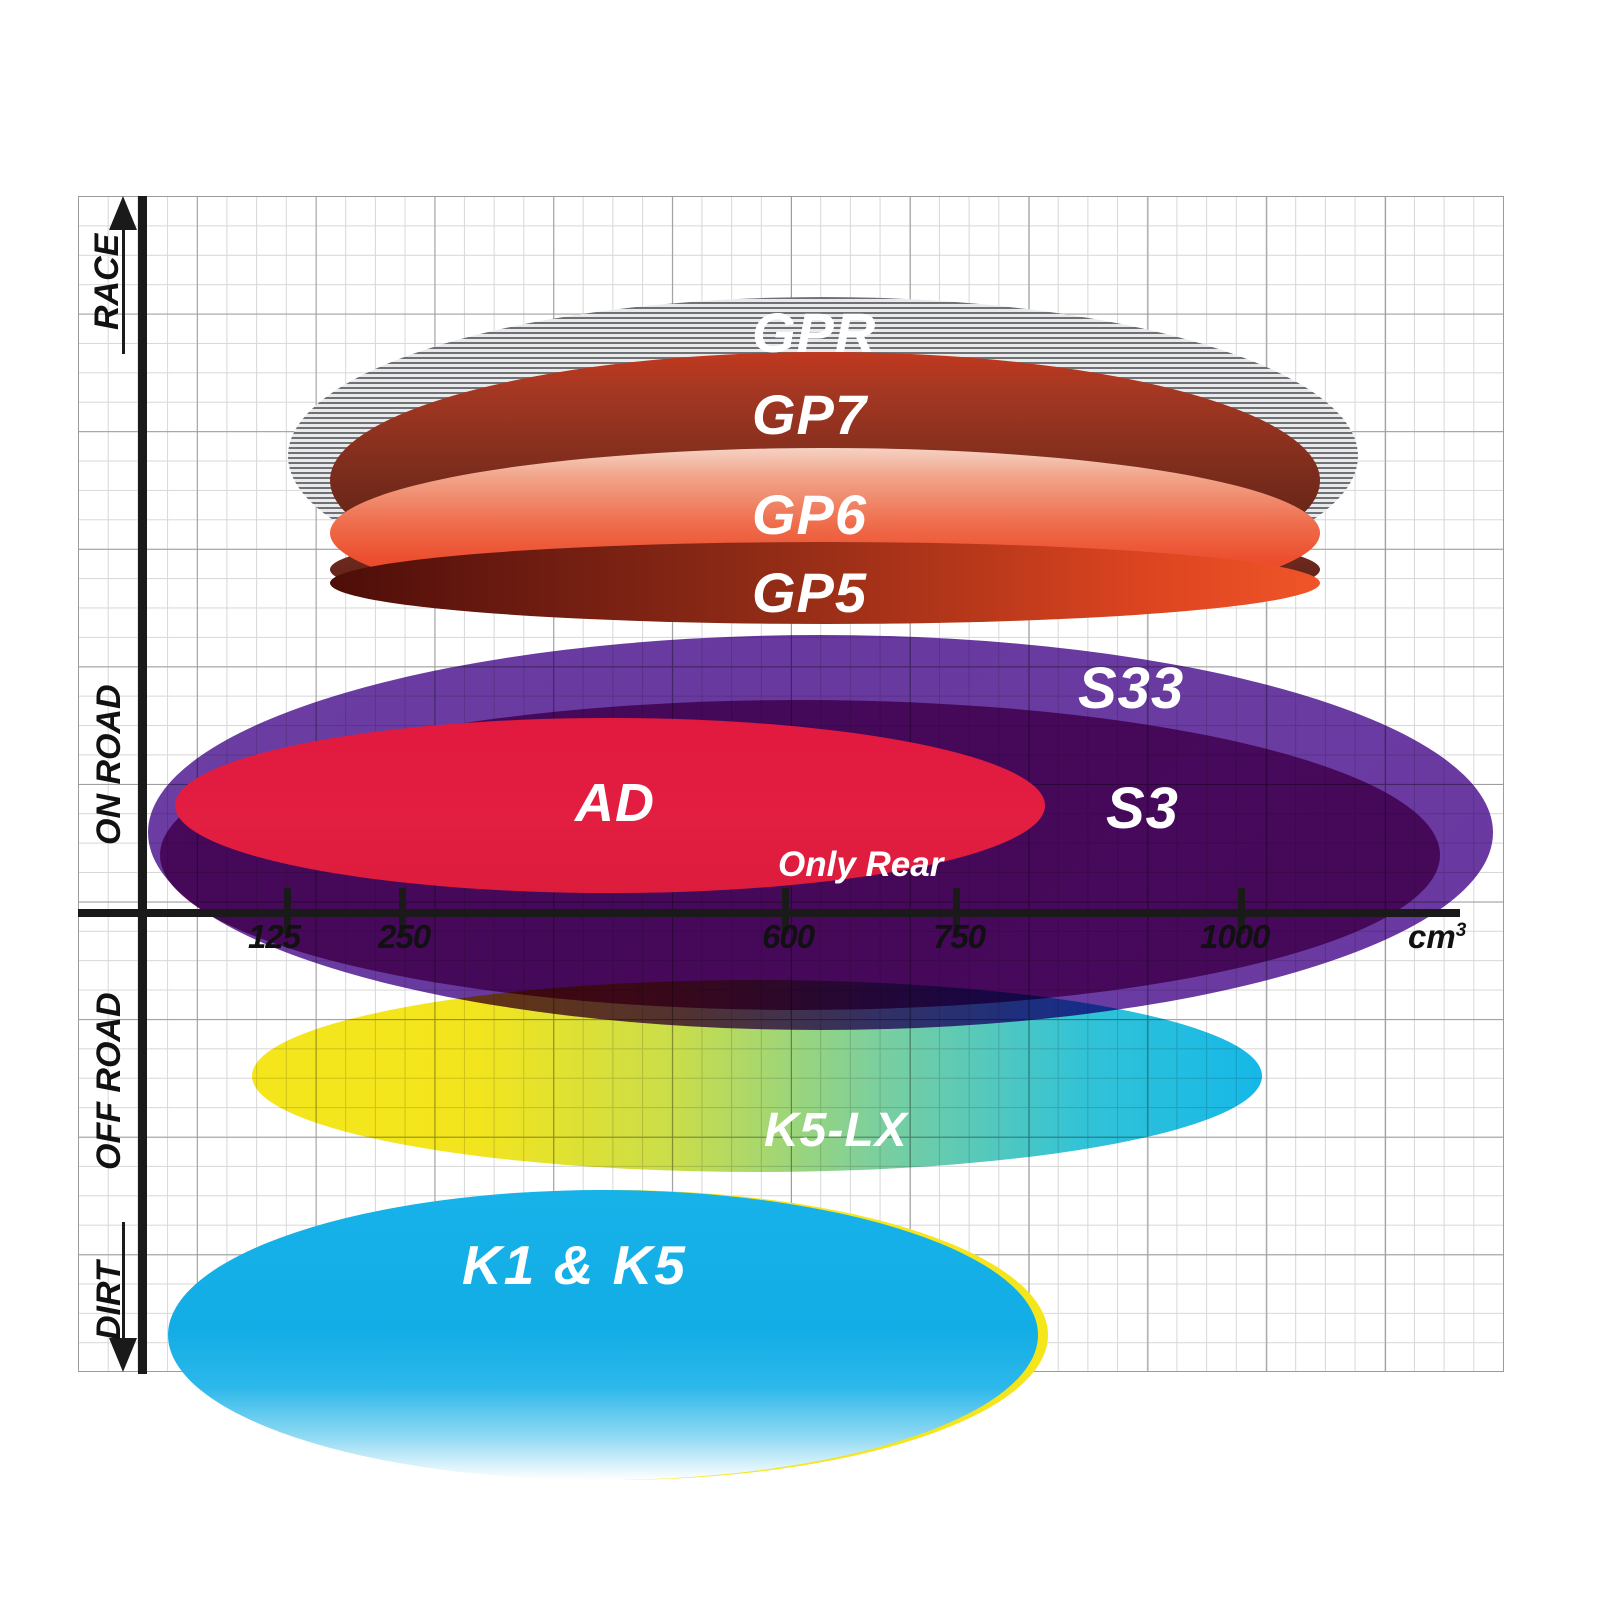 The height and width of the screenshot is (1600, 1600). Describe the element at coordinates (109, 764) in the screenshot. I see `y-category-on-road: ON ROAD` at that location.